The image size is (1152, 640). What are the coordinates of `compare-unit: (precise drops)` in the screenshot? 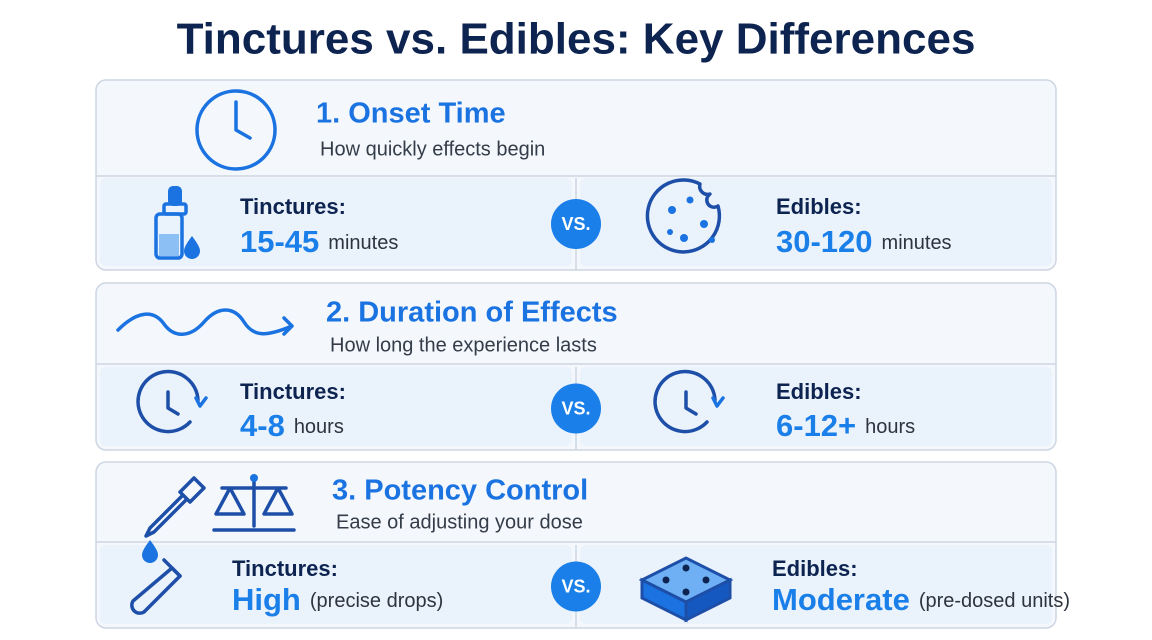 It's located at (376, 601).